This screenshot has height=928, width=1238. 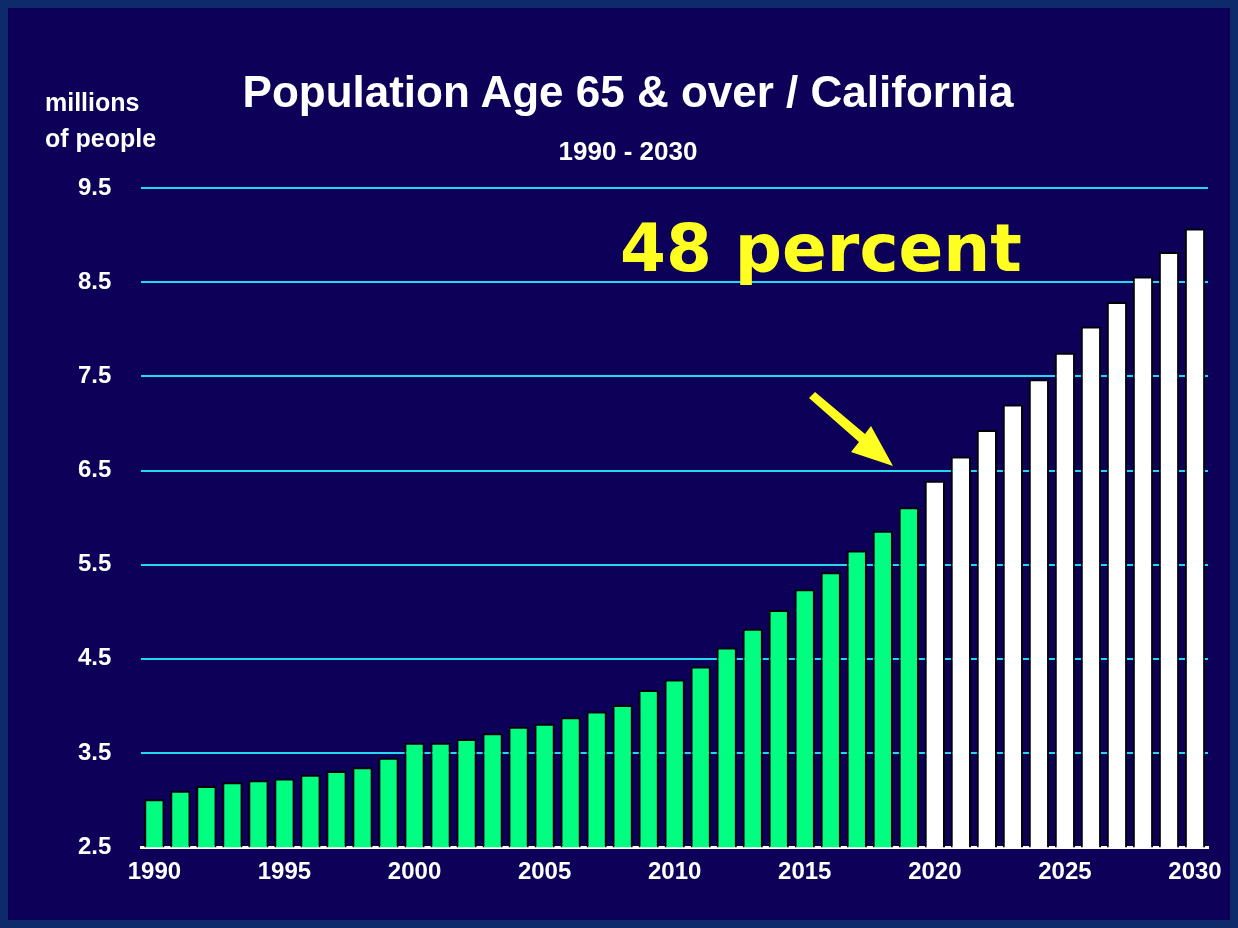 What do you see at coordinates (414, 871) in the screenshot?
I see `x-tick-label: 2000` at bounding box center [414, 871].